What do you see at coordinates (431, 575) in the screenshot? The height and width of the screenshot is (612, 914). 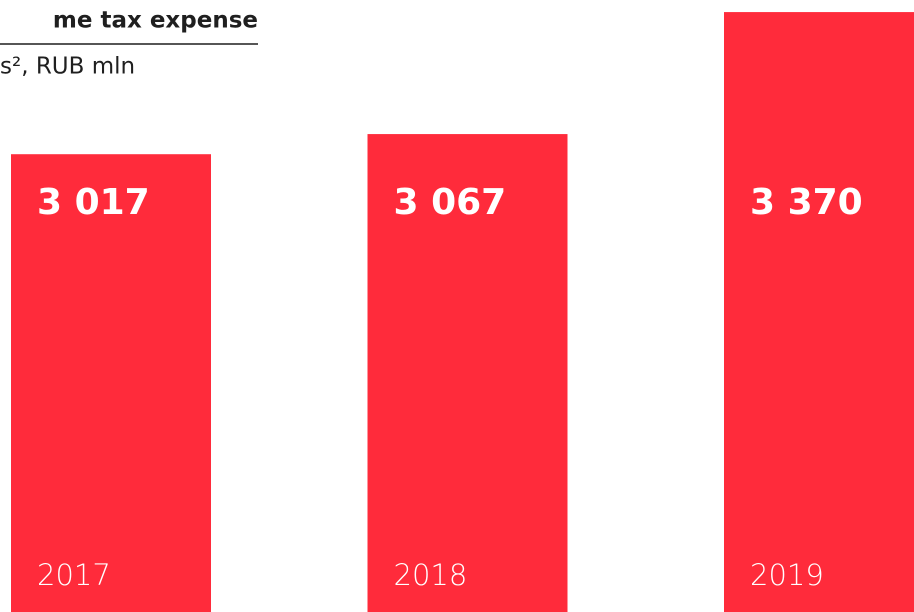 I see `x-tick-label: 2018` at bounding box center [431, 575].